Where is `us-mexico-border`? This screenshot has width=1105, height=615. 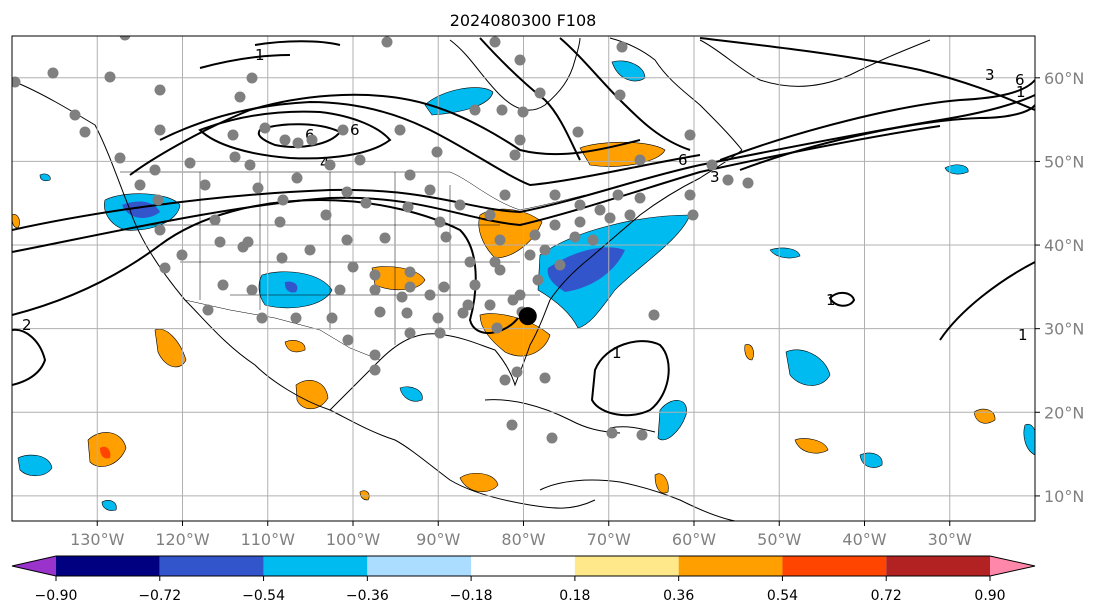
us-mexico-border is located at coordinates (282, 330).